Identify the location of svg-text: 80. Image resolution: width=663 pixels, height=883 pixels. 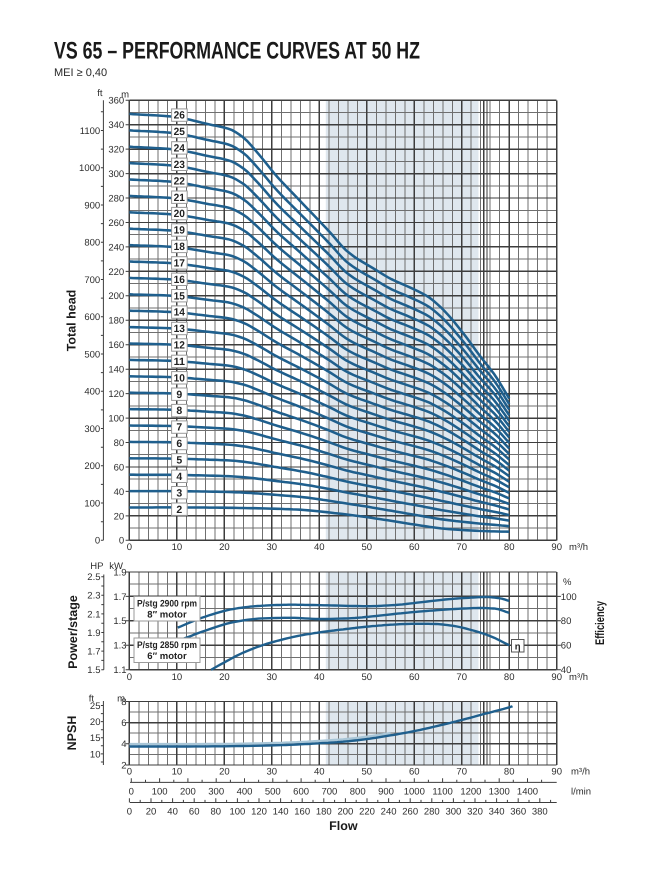
(509, 547).